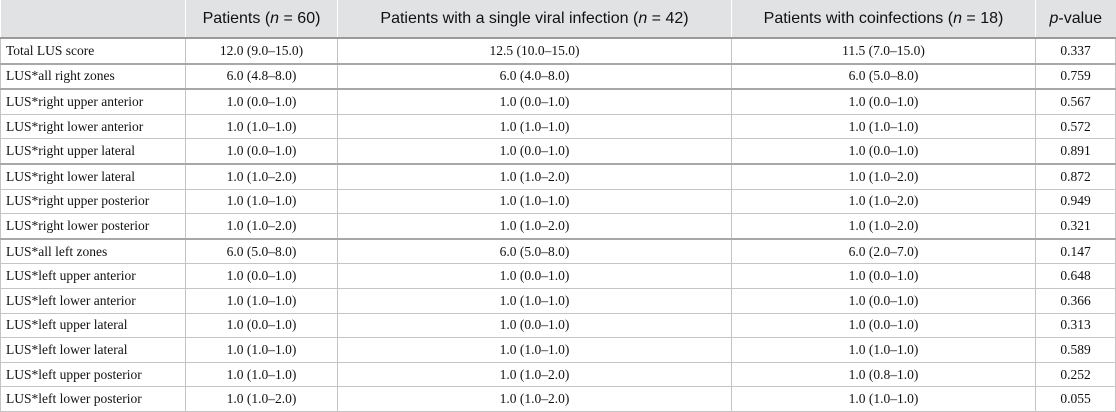 Image resolution: width=1116 pixels, height=412 pixels. Describe the element at coordinates (93, 350) in the screenshot. I see `row-label: LUS*left lower lateral` at that location.